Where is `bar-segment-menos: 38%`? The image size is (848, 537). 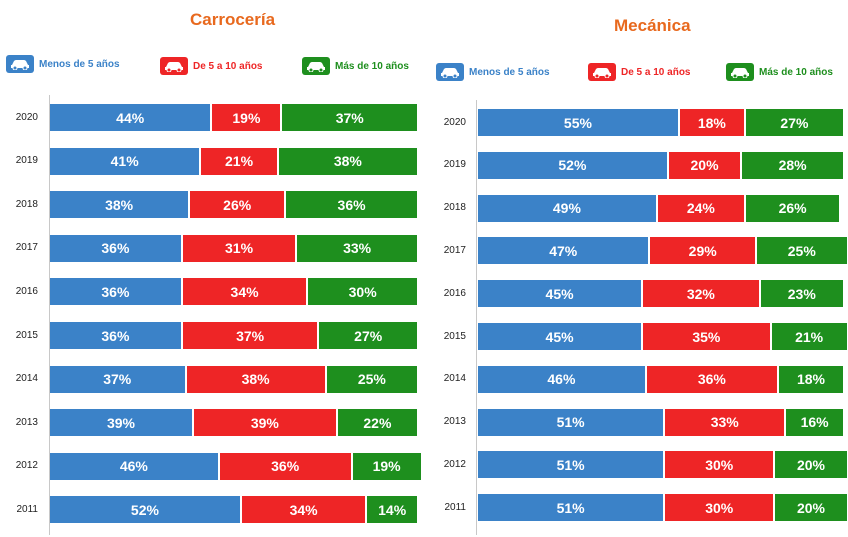
bar-segment-menos: 38% is located at coordinates (119, 205).